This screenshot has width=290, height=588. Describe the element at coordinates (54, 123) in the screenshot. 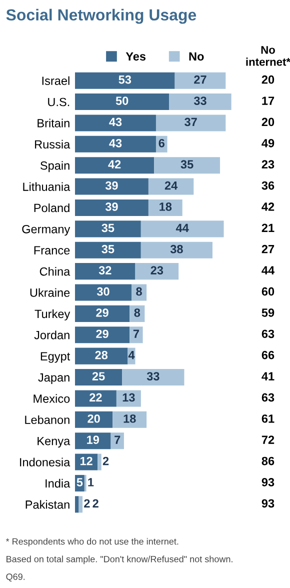

I see `y-tick-label: Britain` at that location.